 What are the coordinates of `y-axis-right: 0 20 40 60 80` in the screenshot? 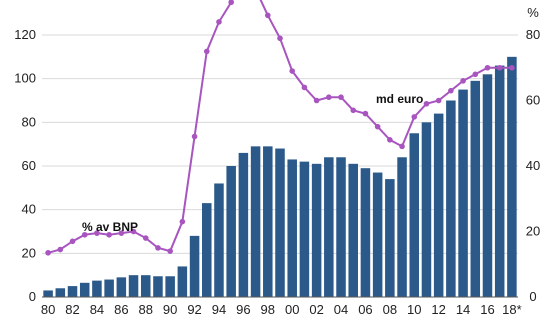 It's located at (533, 165).